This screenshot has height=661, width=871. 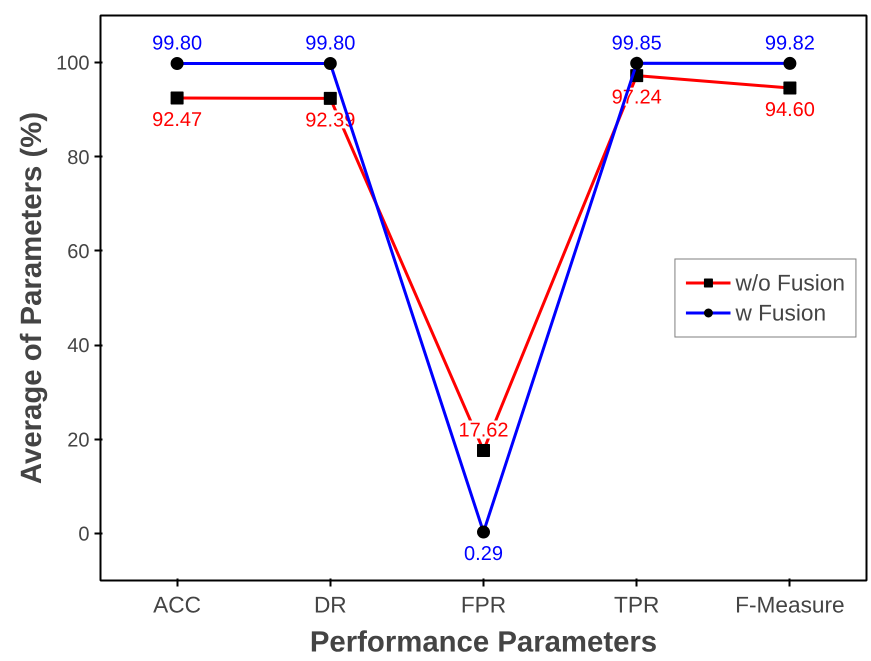 I want to click on data-label: 0.29, so click(x=483, y=554).